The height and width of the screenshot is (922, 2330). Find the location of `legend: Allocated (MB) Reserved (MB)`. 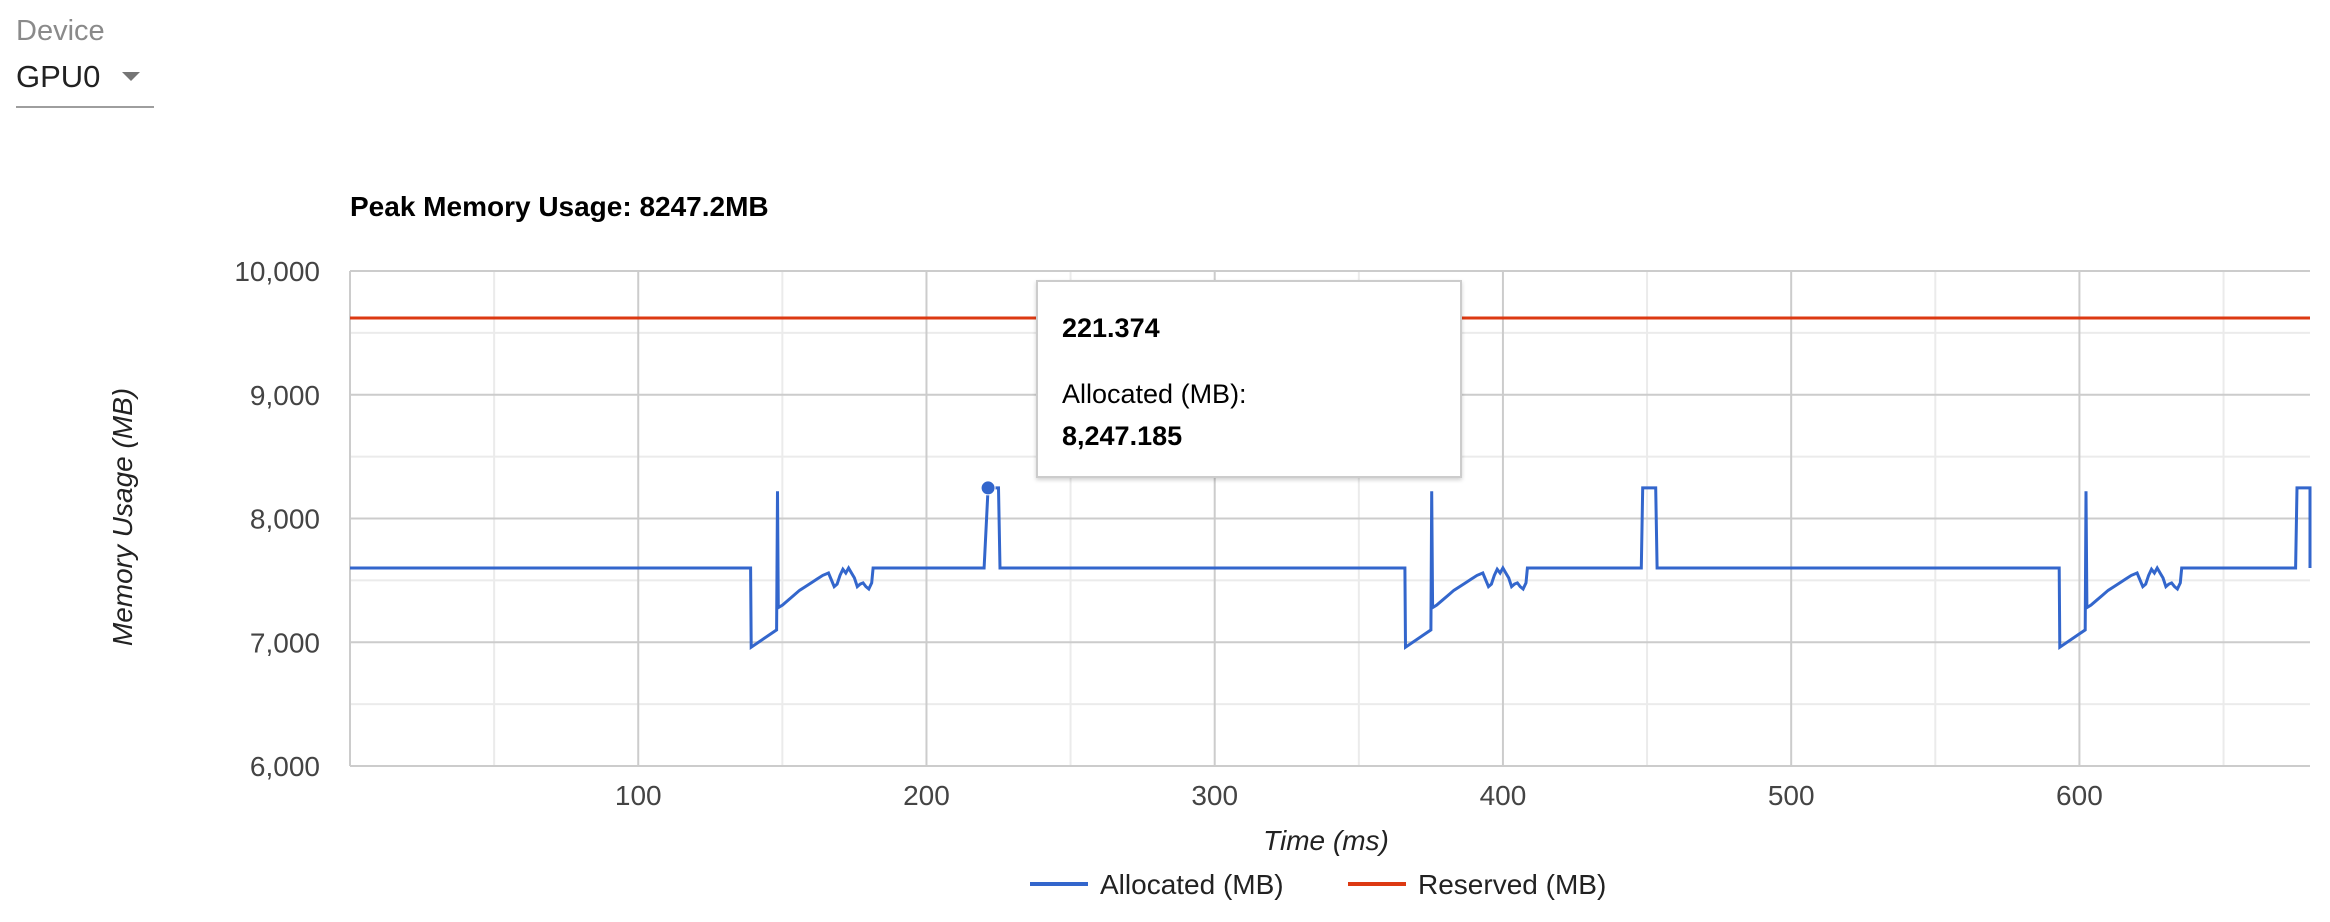

legend: Allocated (MB) Reserved (MB) is located at coordinates (1318, 884).